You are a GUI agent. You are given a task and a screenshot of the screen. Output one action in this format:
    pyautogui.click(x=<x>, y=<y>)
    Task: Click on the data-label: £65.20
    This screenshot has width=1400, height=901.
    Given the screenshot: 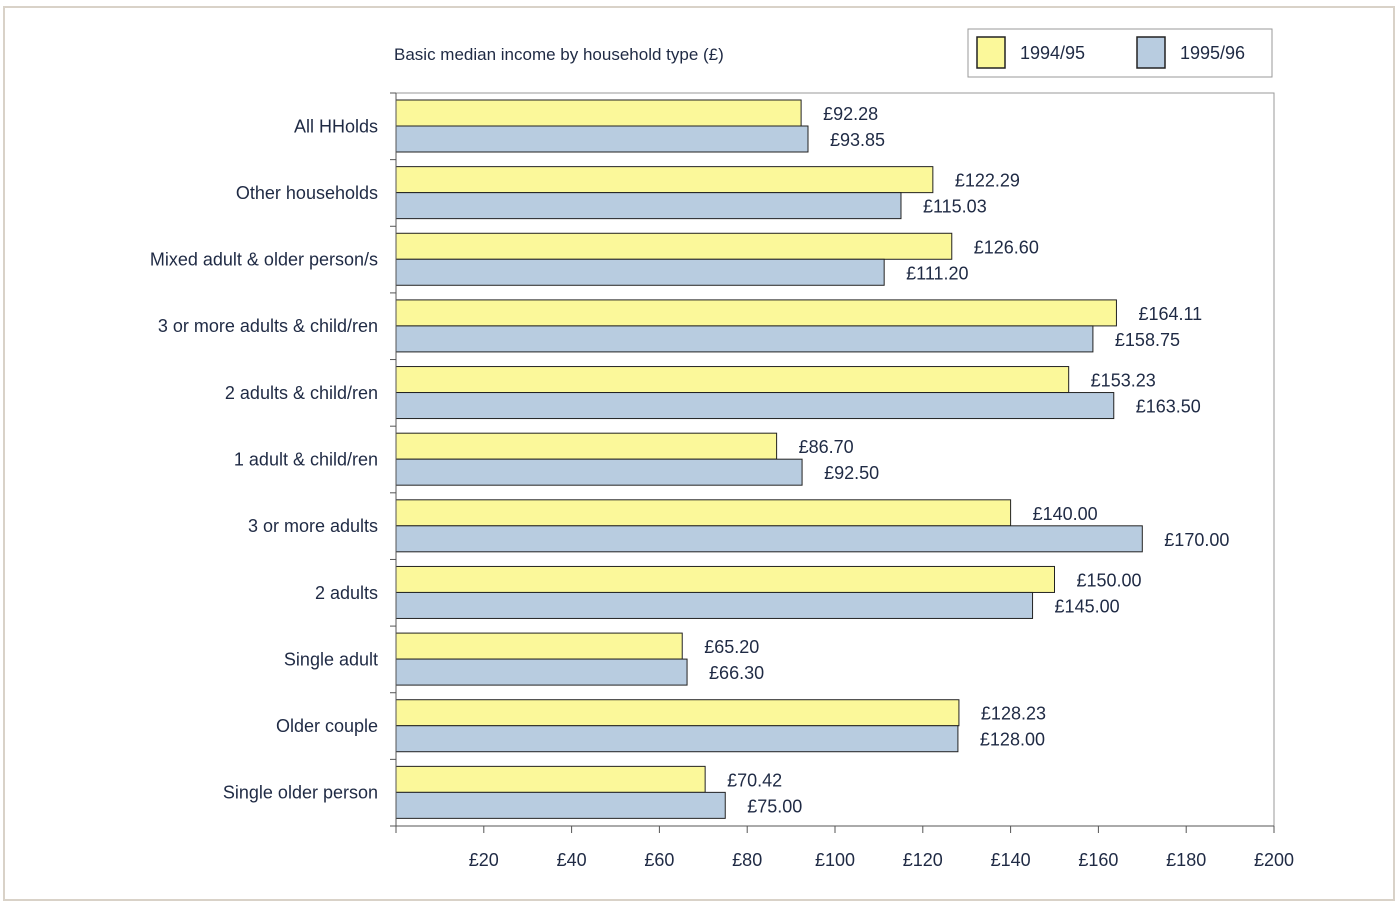 What is the action you would take?
    pyautogui.click(x=731, y=647)
    